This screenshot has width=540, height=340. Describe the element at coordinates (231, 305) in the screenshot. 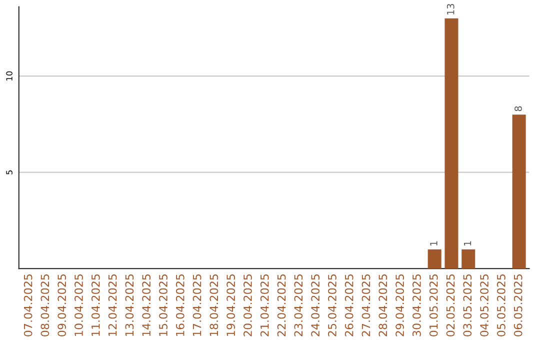

I see `x-tick-label: 19.04.2025` at that location.